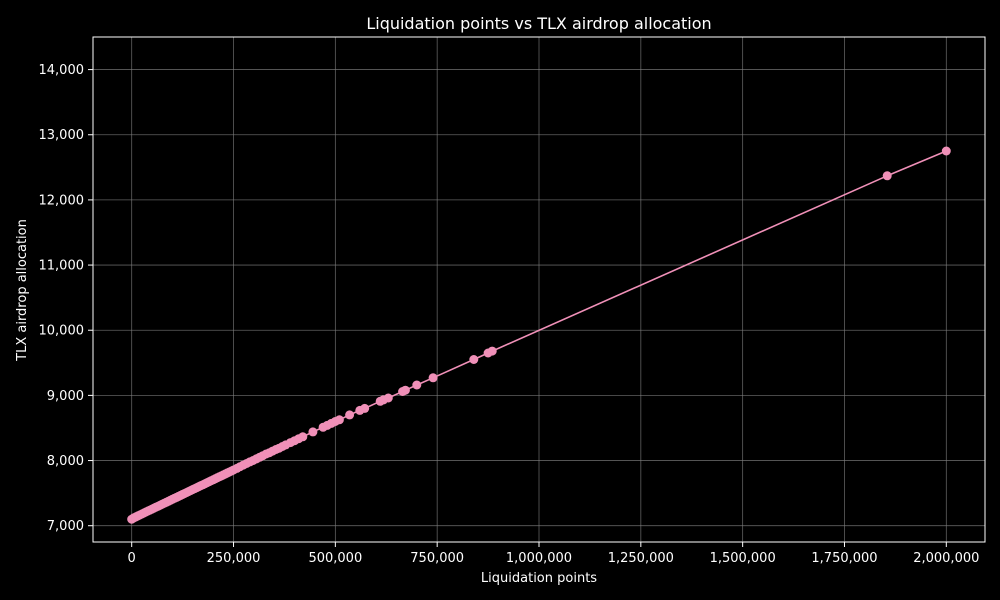  Describe the element at coordinates (62, 266) in the screenshot. I see `y-tick-label: 11,000` at that location.